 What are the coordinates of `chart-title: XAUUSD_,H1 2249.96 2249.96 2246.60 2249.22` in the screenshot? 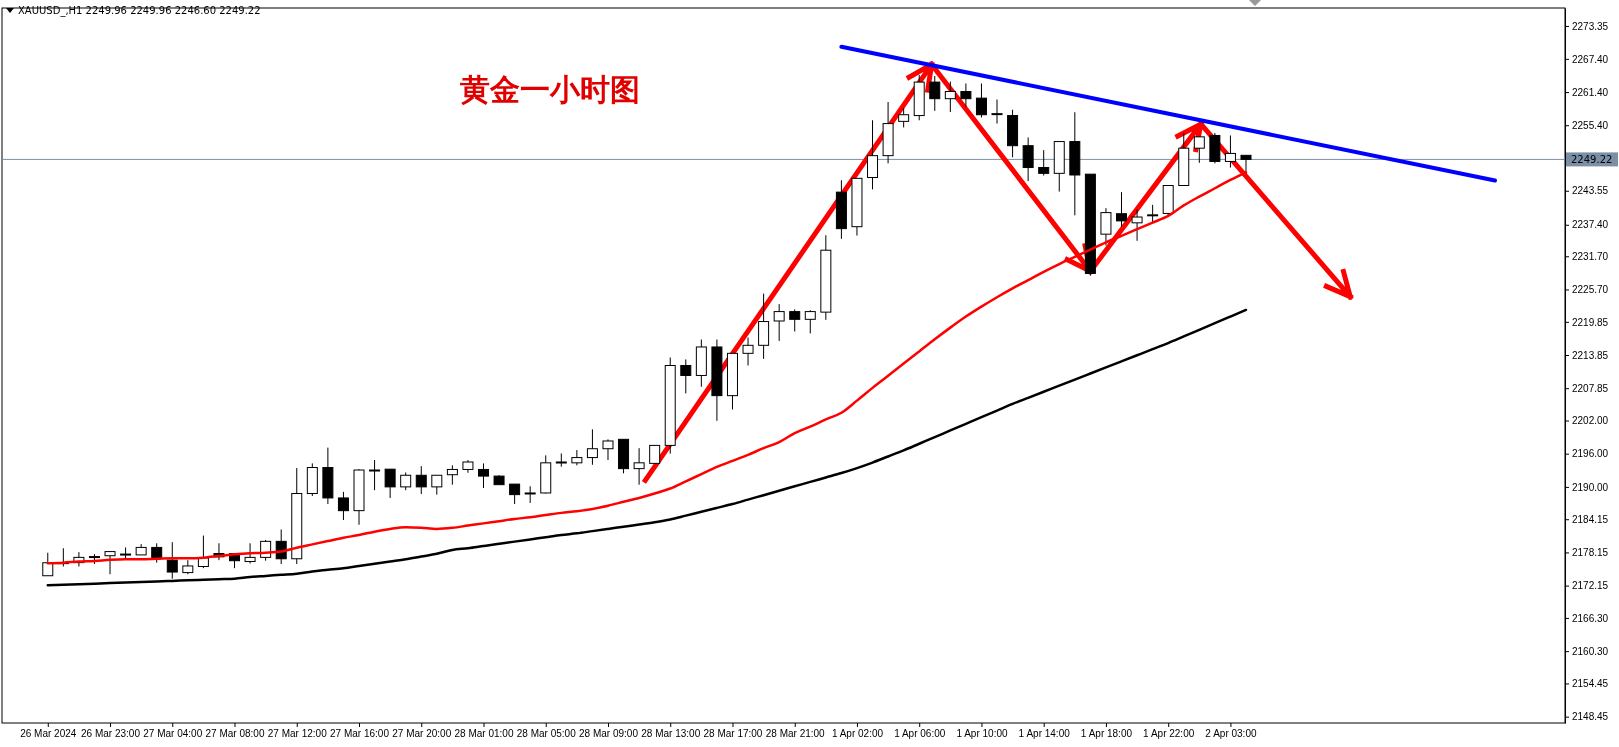 It's located at (139, 11).